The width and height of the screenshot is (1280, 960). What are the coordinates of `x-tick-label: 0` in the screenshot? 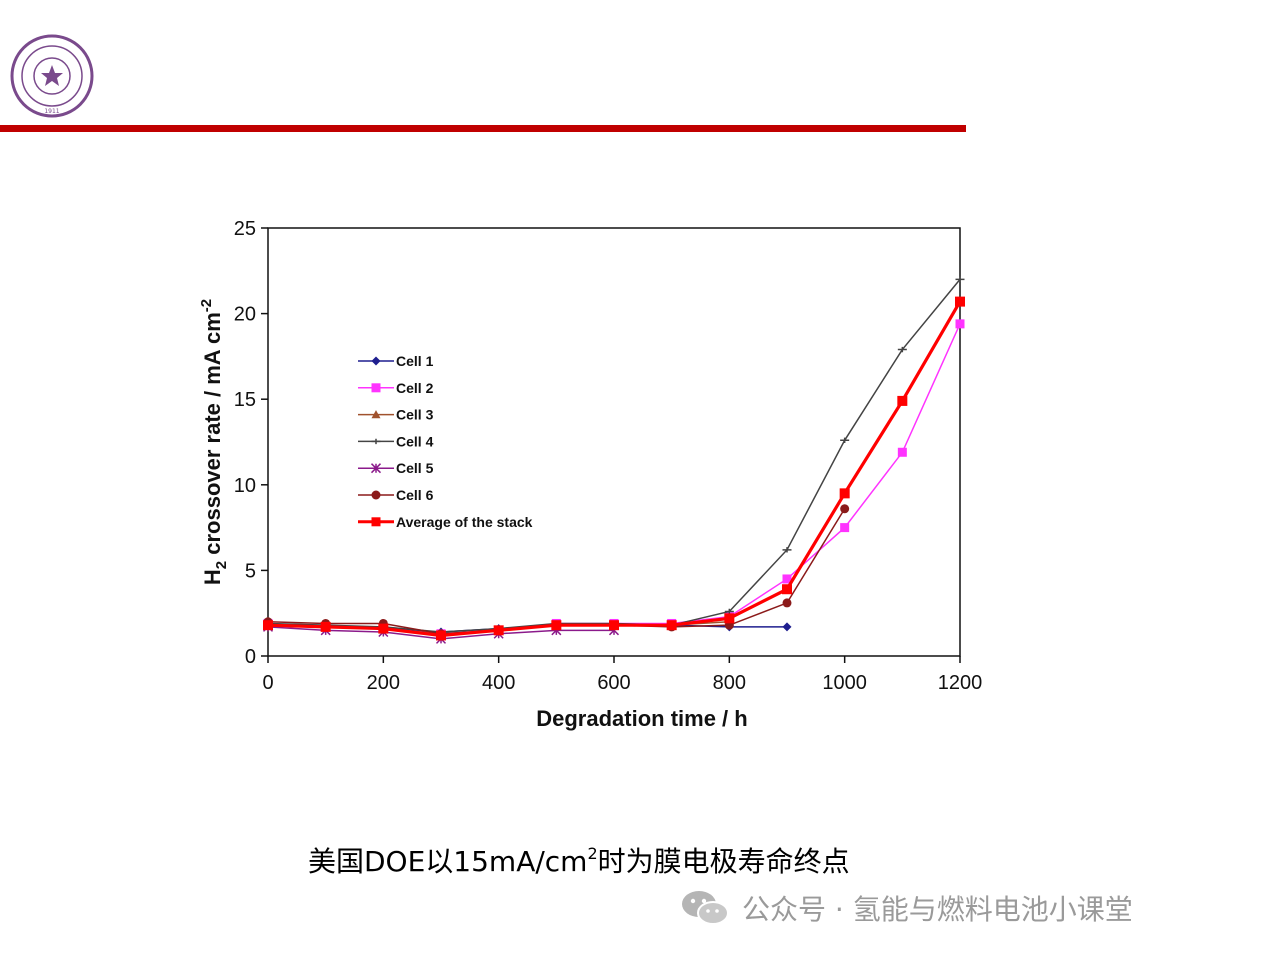 It's located at (267, 683).